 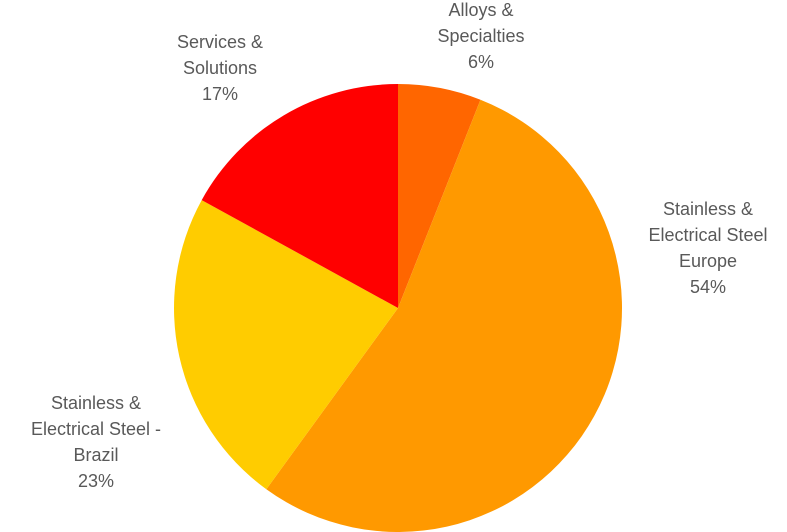 I want to click on pie-label-stainless-and-electrical-steel-brazil: Stainless & Electrical Steel - Brazil 23%, so click(x=96, y=442).